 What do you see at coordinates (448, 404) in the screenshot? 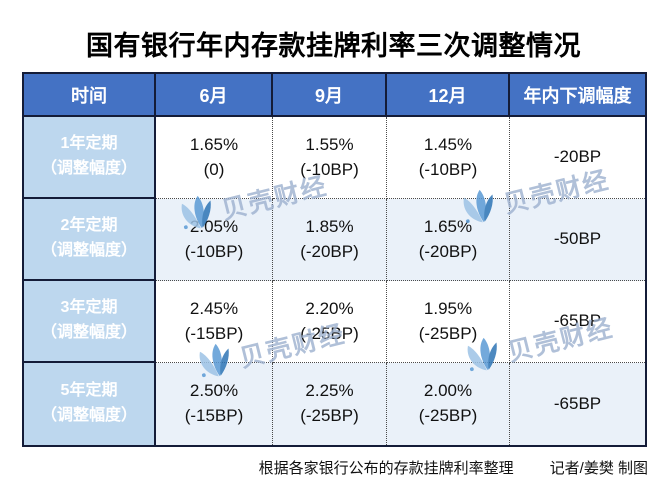
I see `rate-cell-5y-december: 2.00% (-25BP)` at bounding box center [448, 404].